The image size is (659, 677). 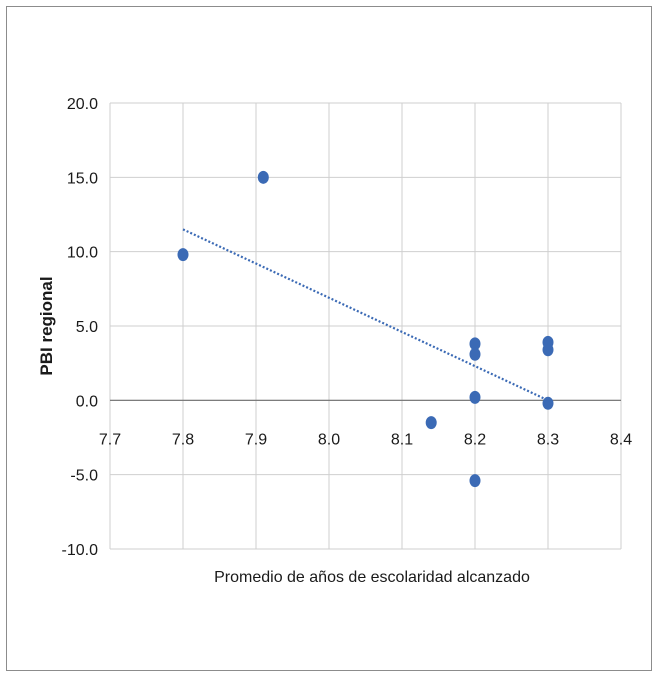 What do you see at coordinates (548, 439) in the screenshot?
I see `x-tick-label: 8.3` at bounding box center [548, 439].